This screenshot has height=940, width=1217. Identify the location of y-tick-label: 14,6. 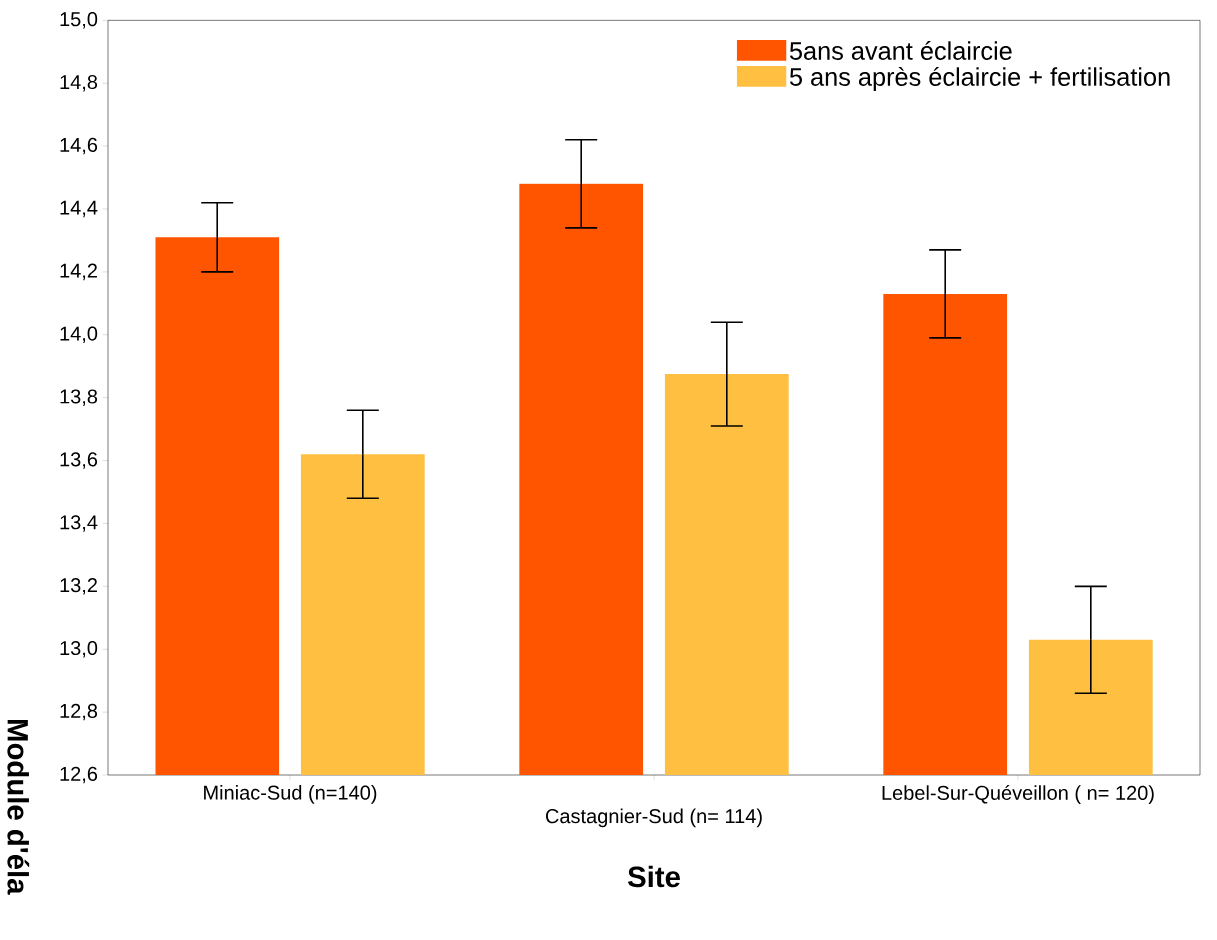
(79, 146).